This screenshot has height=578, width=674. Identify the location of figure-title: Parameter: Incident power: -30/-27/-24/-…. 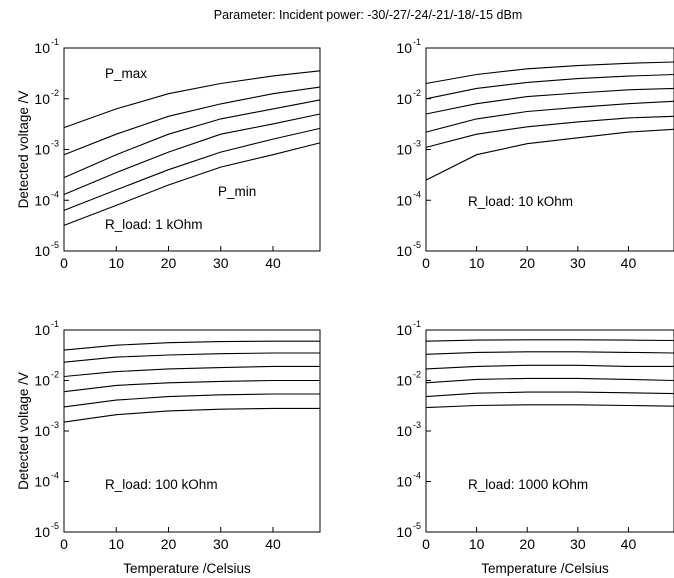
(368, 15).